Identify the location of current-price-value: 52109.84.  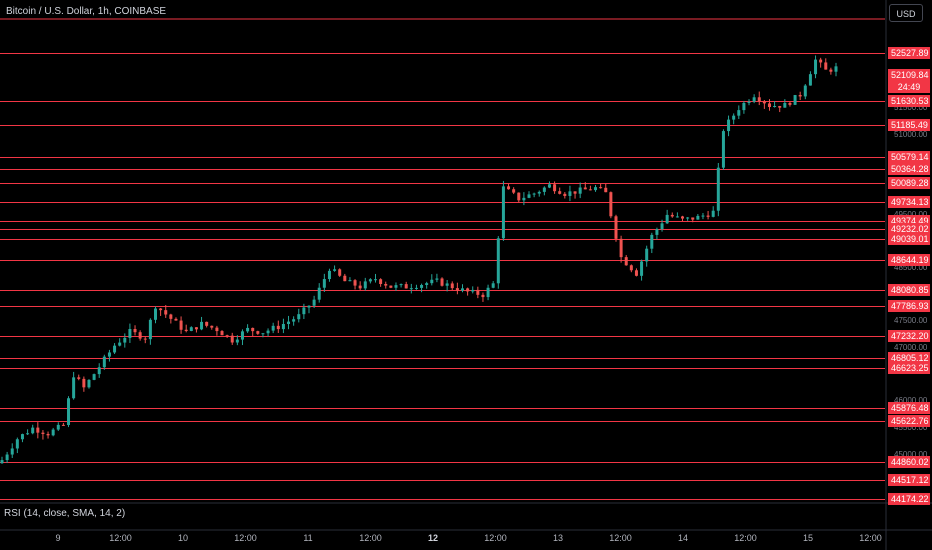
(910, 75).